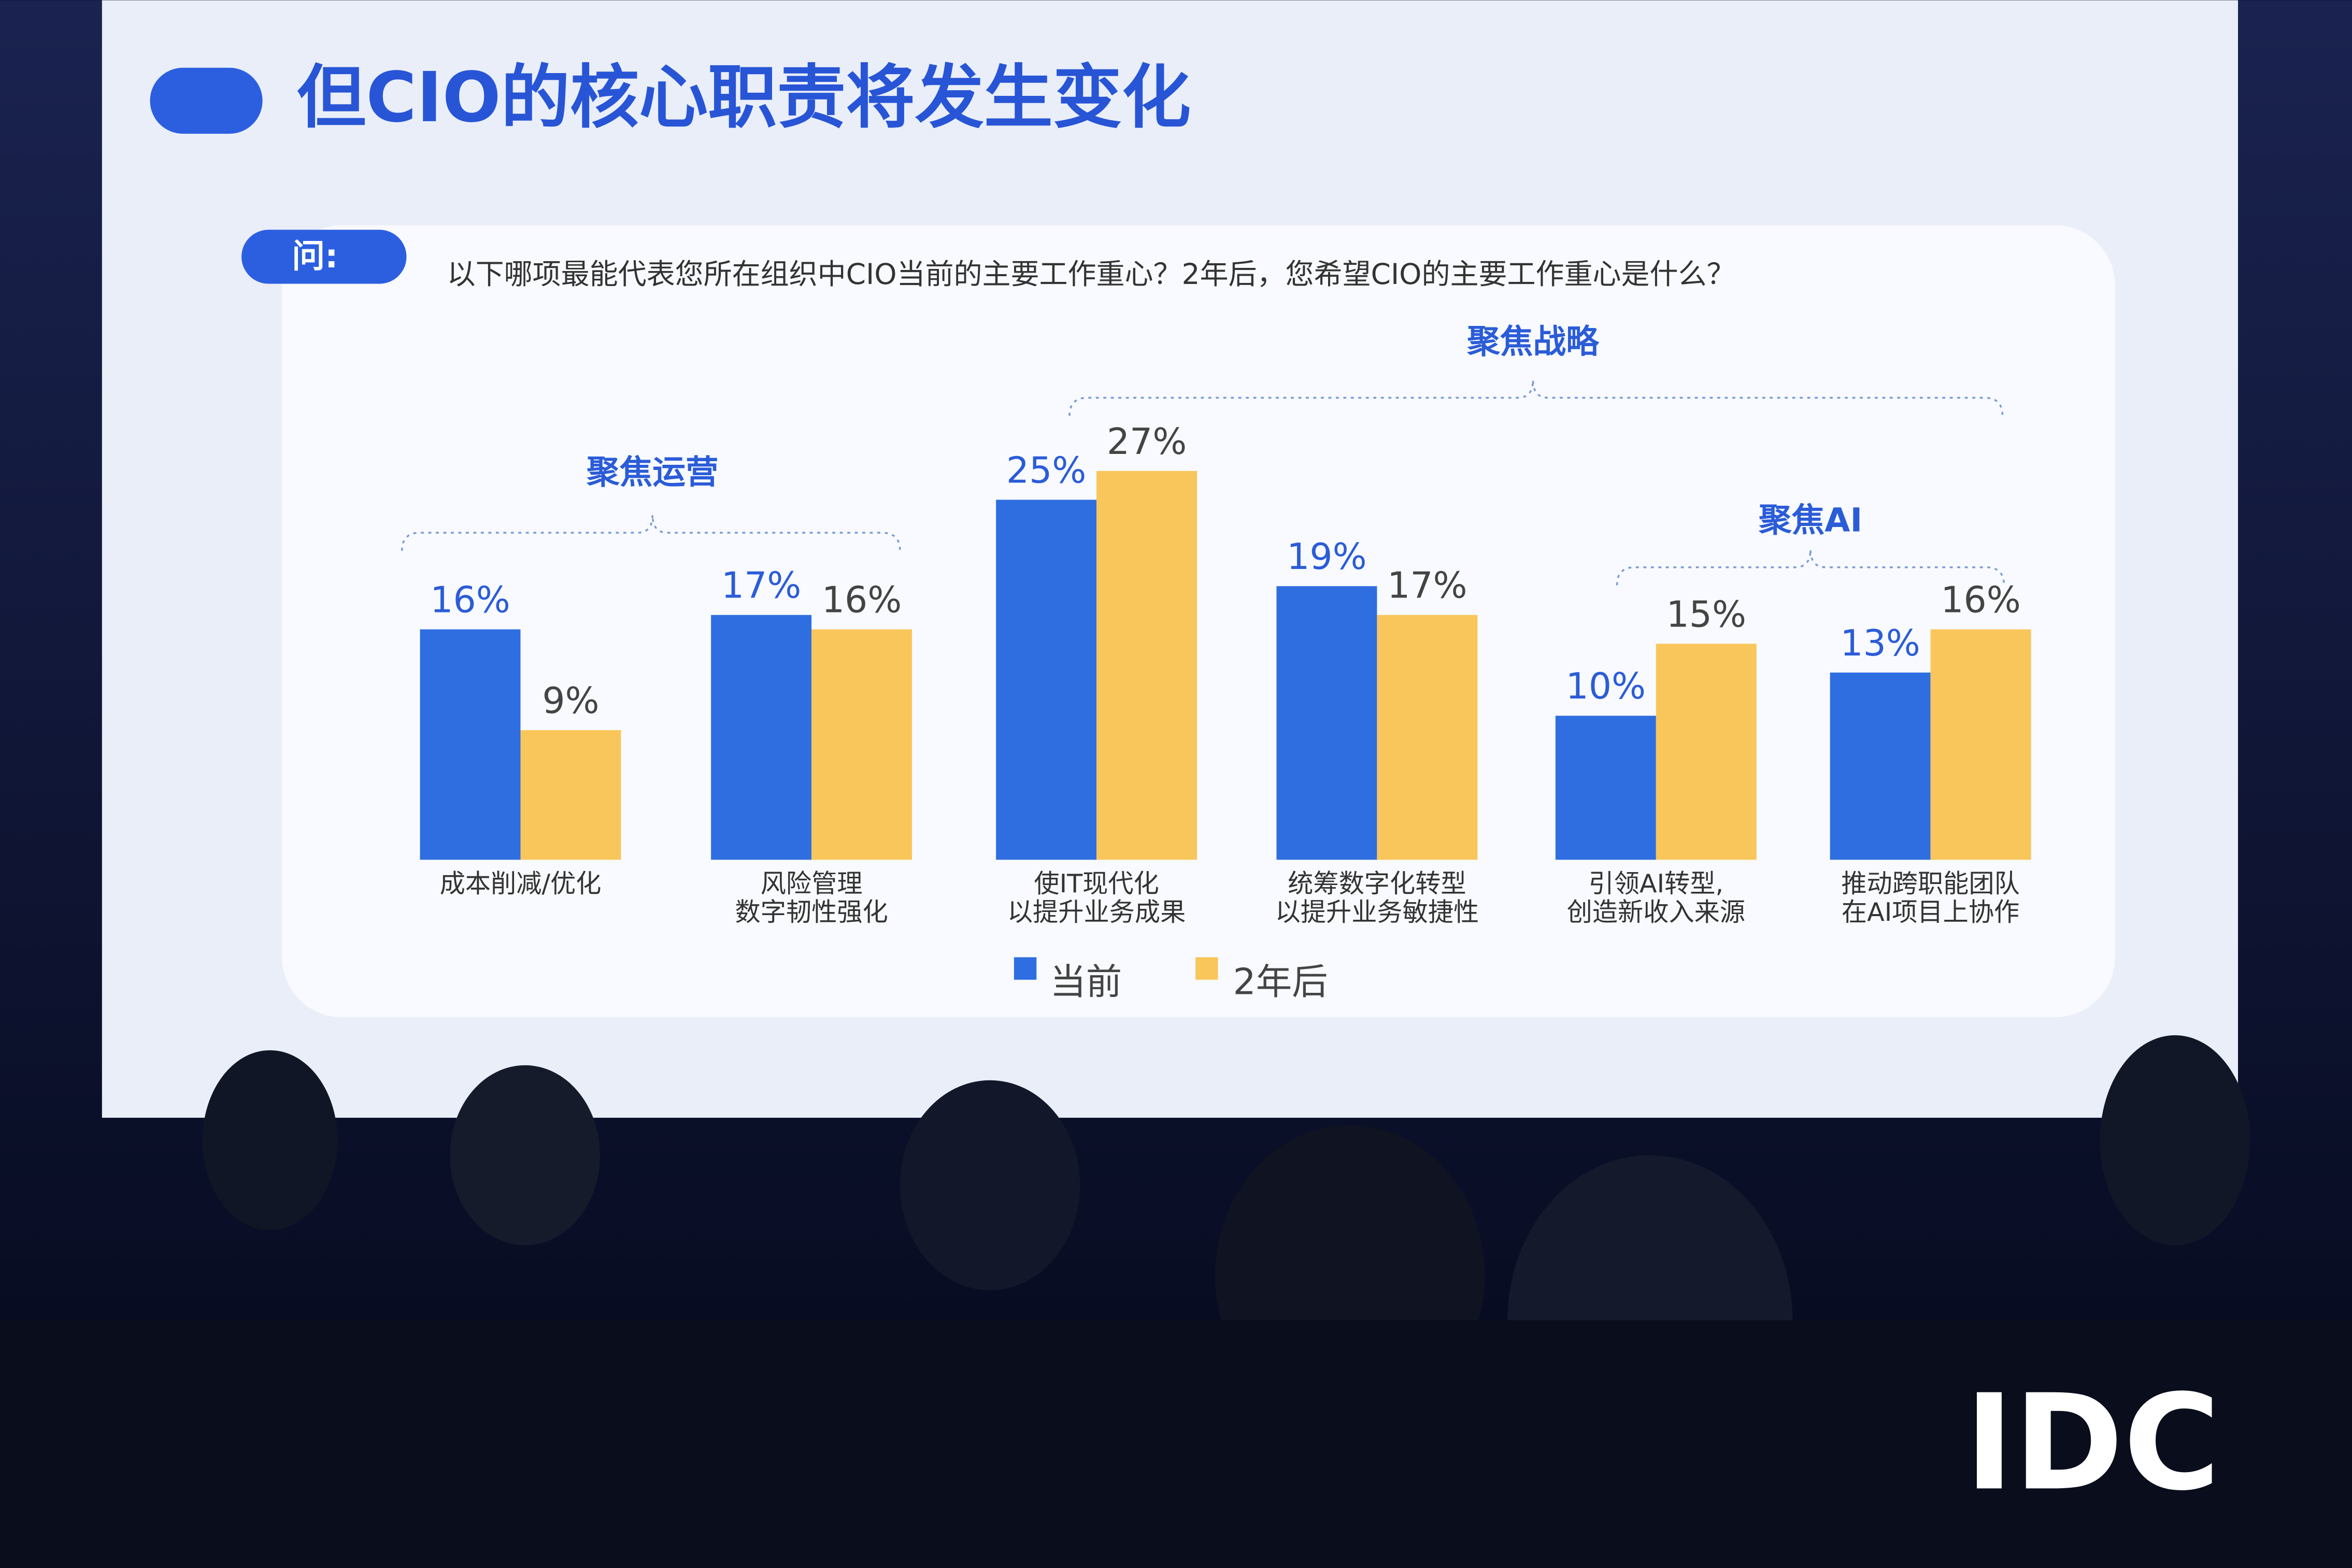  I want to click on category-label: 以提升业务敏捷性, so click(1377, 912).